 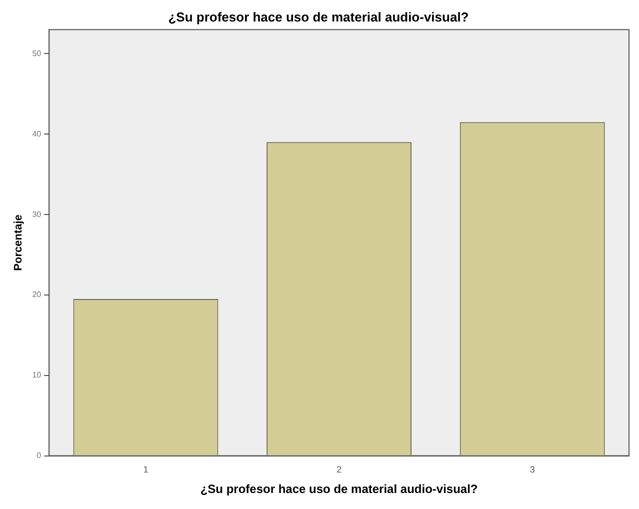 I want to click on x-tick-label: 2, so click(x=339, y=469).